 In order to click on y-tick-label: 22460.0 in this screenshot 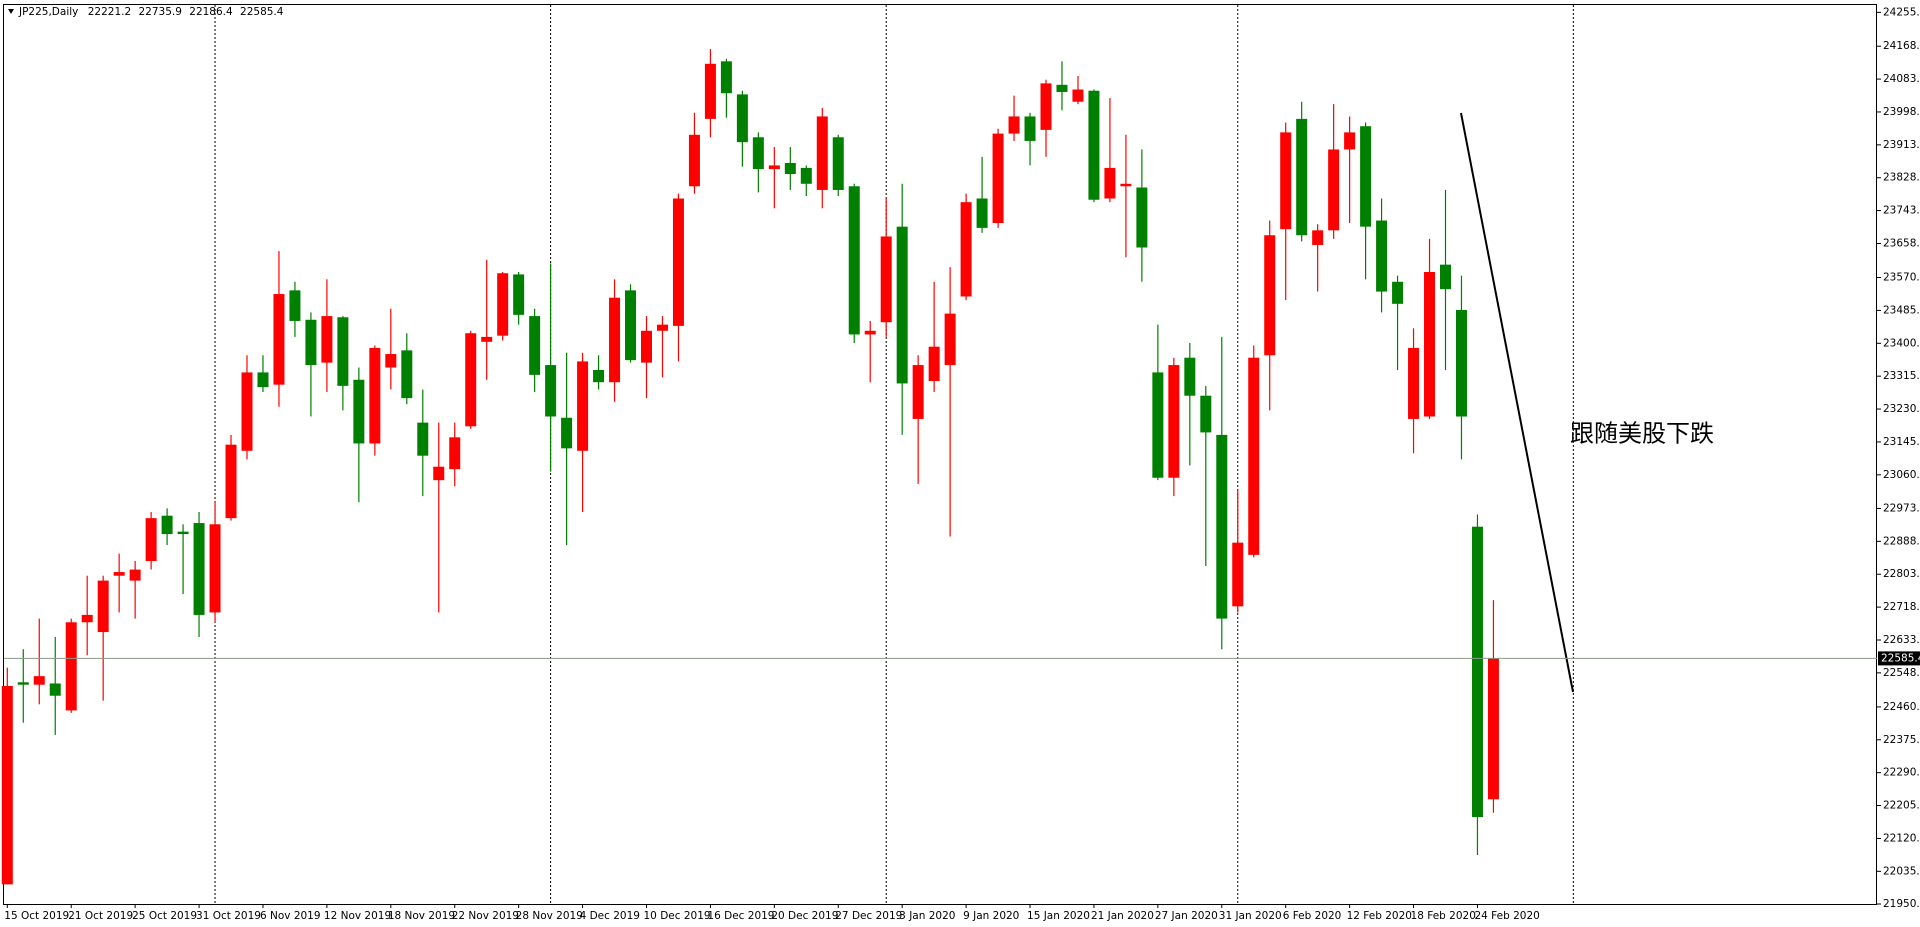, I will do `click(1901, 707)`.